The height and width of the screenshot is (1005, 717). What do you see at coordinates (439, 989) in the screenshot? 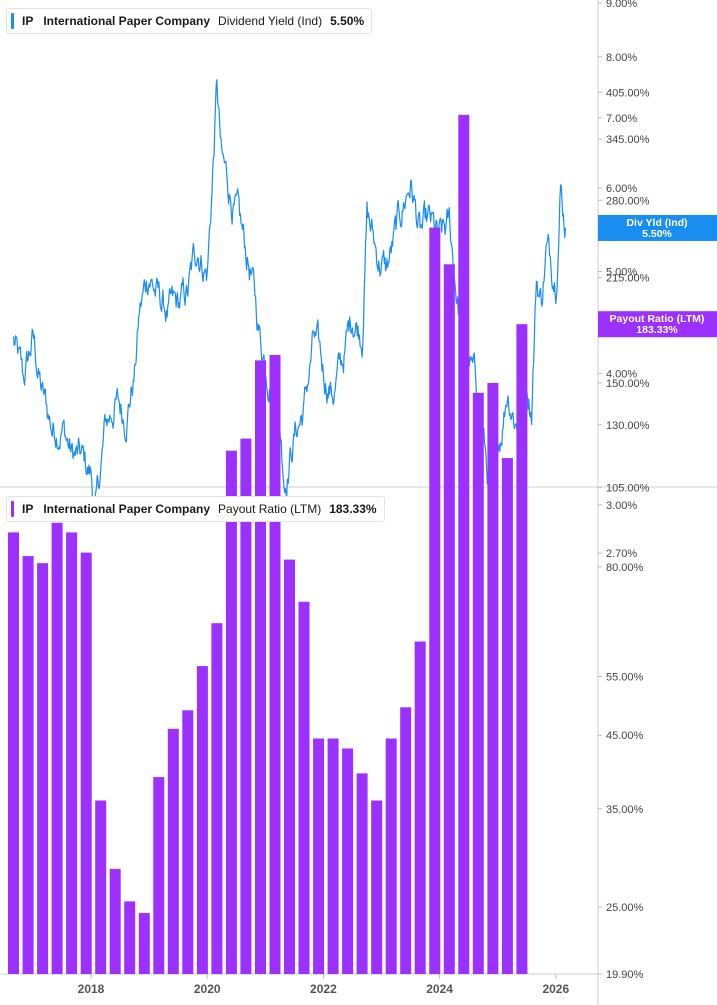
I see `x-tick-label: 2024` at bounding box center [439, 989].